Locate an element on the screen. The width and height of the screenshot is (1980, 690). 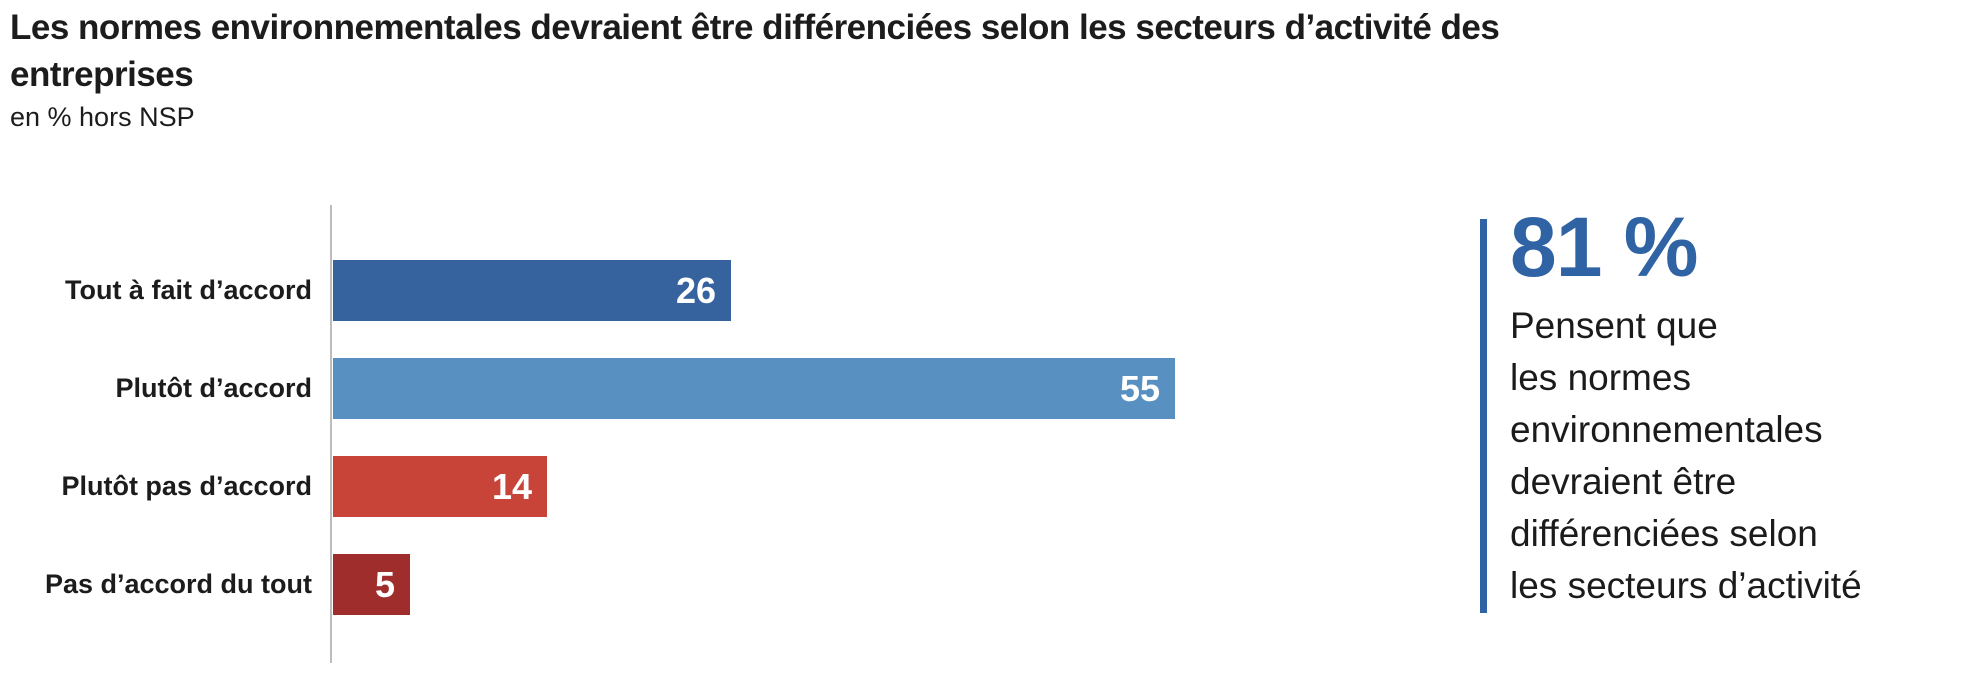
bar: 26 is located at coordinates (532, 290).